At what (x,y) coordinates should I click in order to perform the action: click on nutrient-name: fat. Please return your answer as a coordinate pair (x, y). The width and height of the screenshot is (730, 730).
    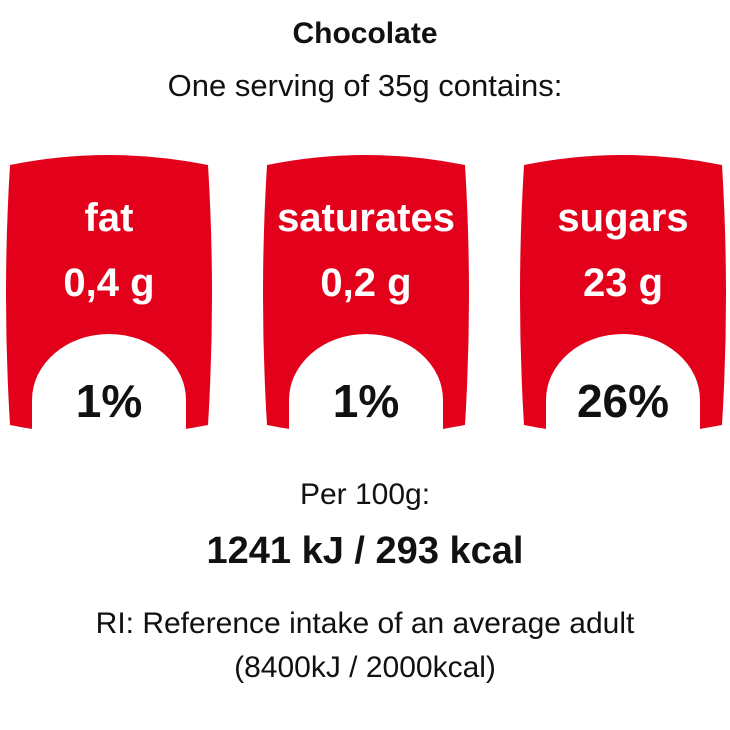
    Looking at the image, I should click on (109, 218).